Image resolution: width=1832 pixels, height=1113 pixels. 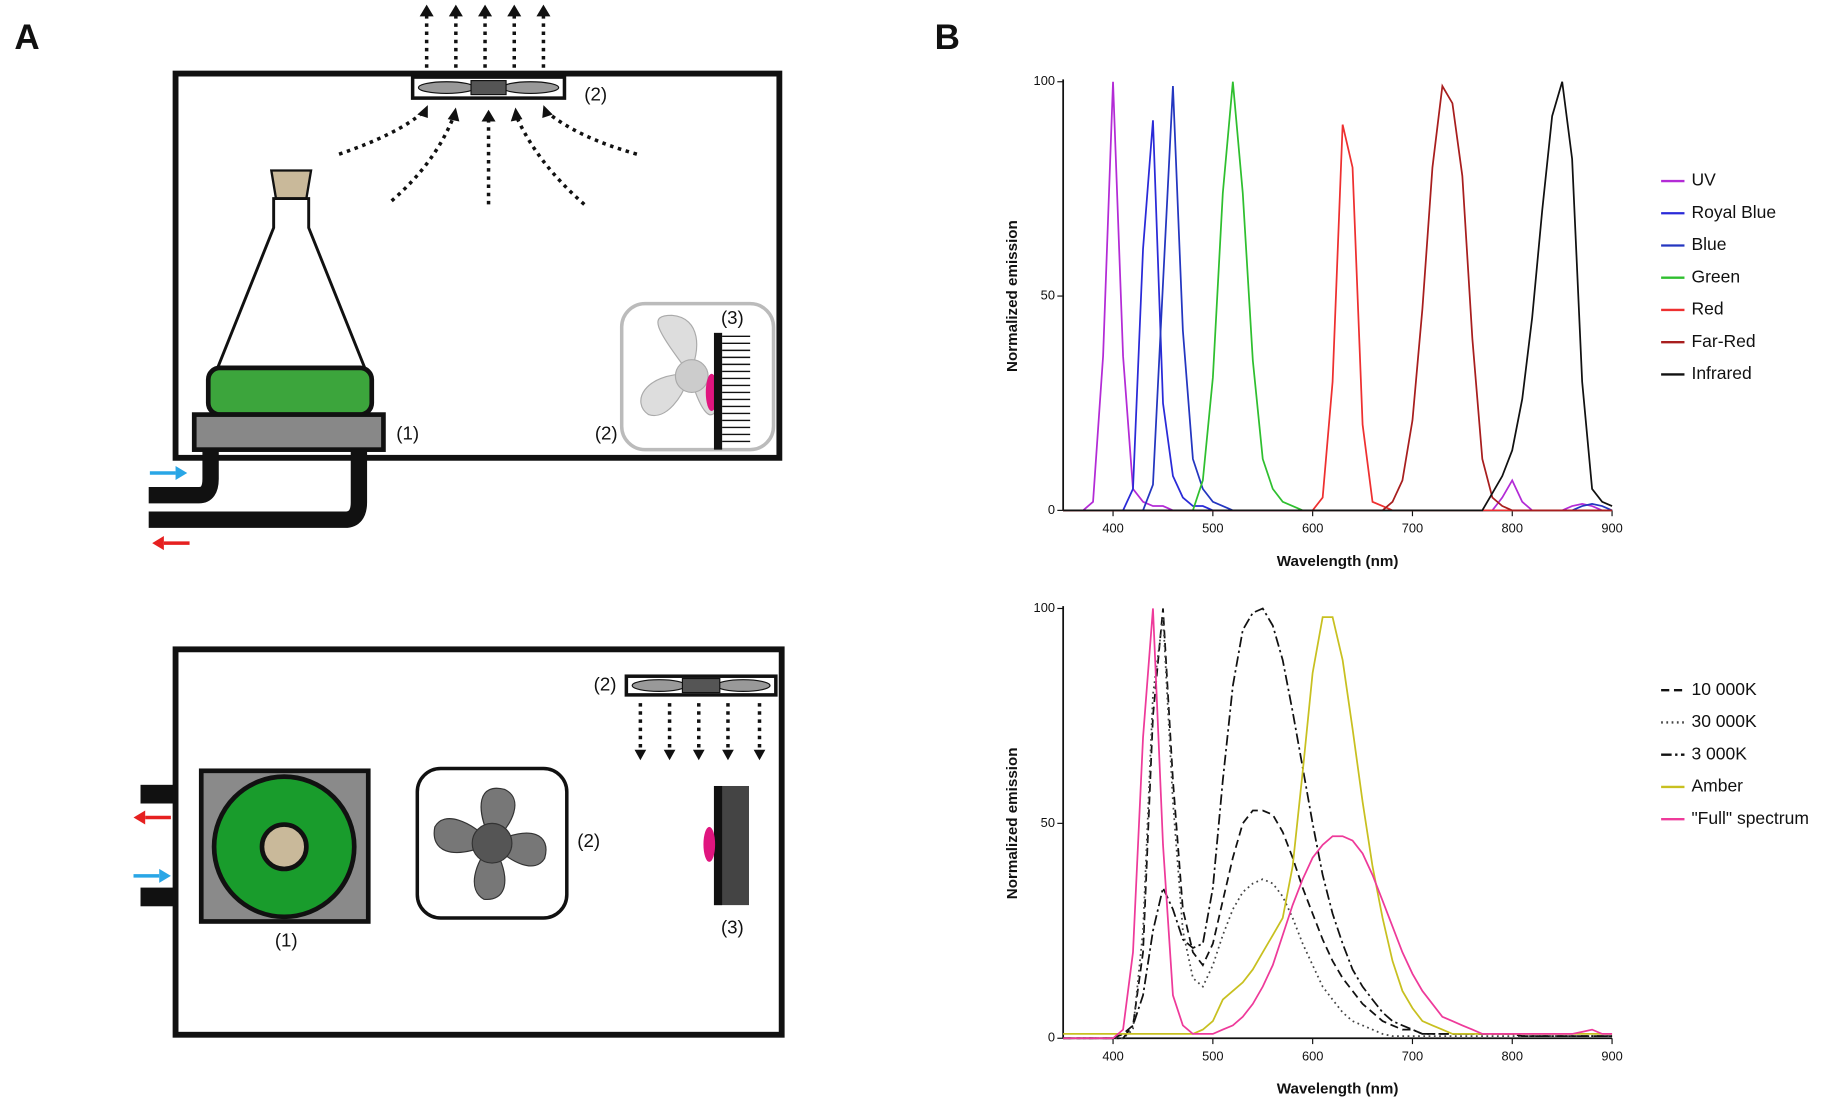 What do you see at coordinates (1715, 276) in the screenshot?
I see `legend-label: Green` at bounding box center [1715, 276].